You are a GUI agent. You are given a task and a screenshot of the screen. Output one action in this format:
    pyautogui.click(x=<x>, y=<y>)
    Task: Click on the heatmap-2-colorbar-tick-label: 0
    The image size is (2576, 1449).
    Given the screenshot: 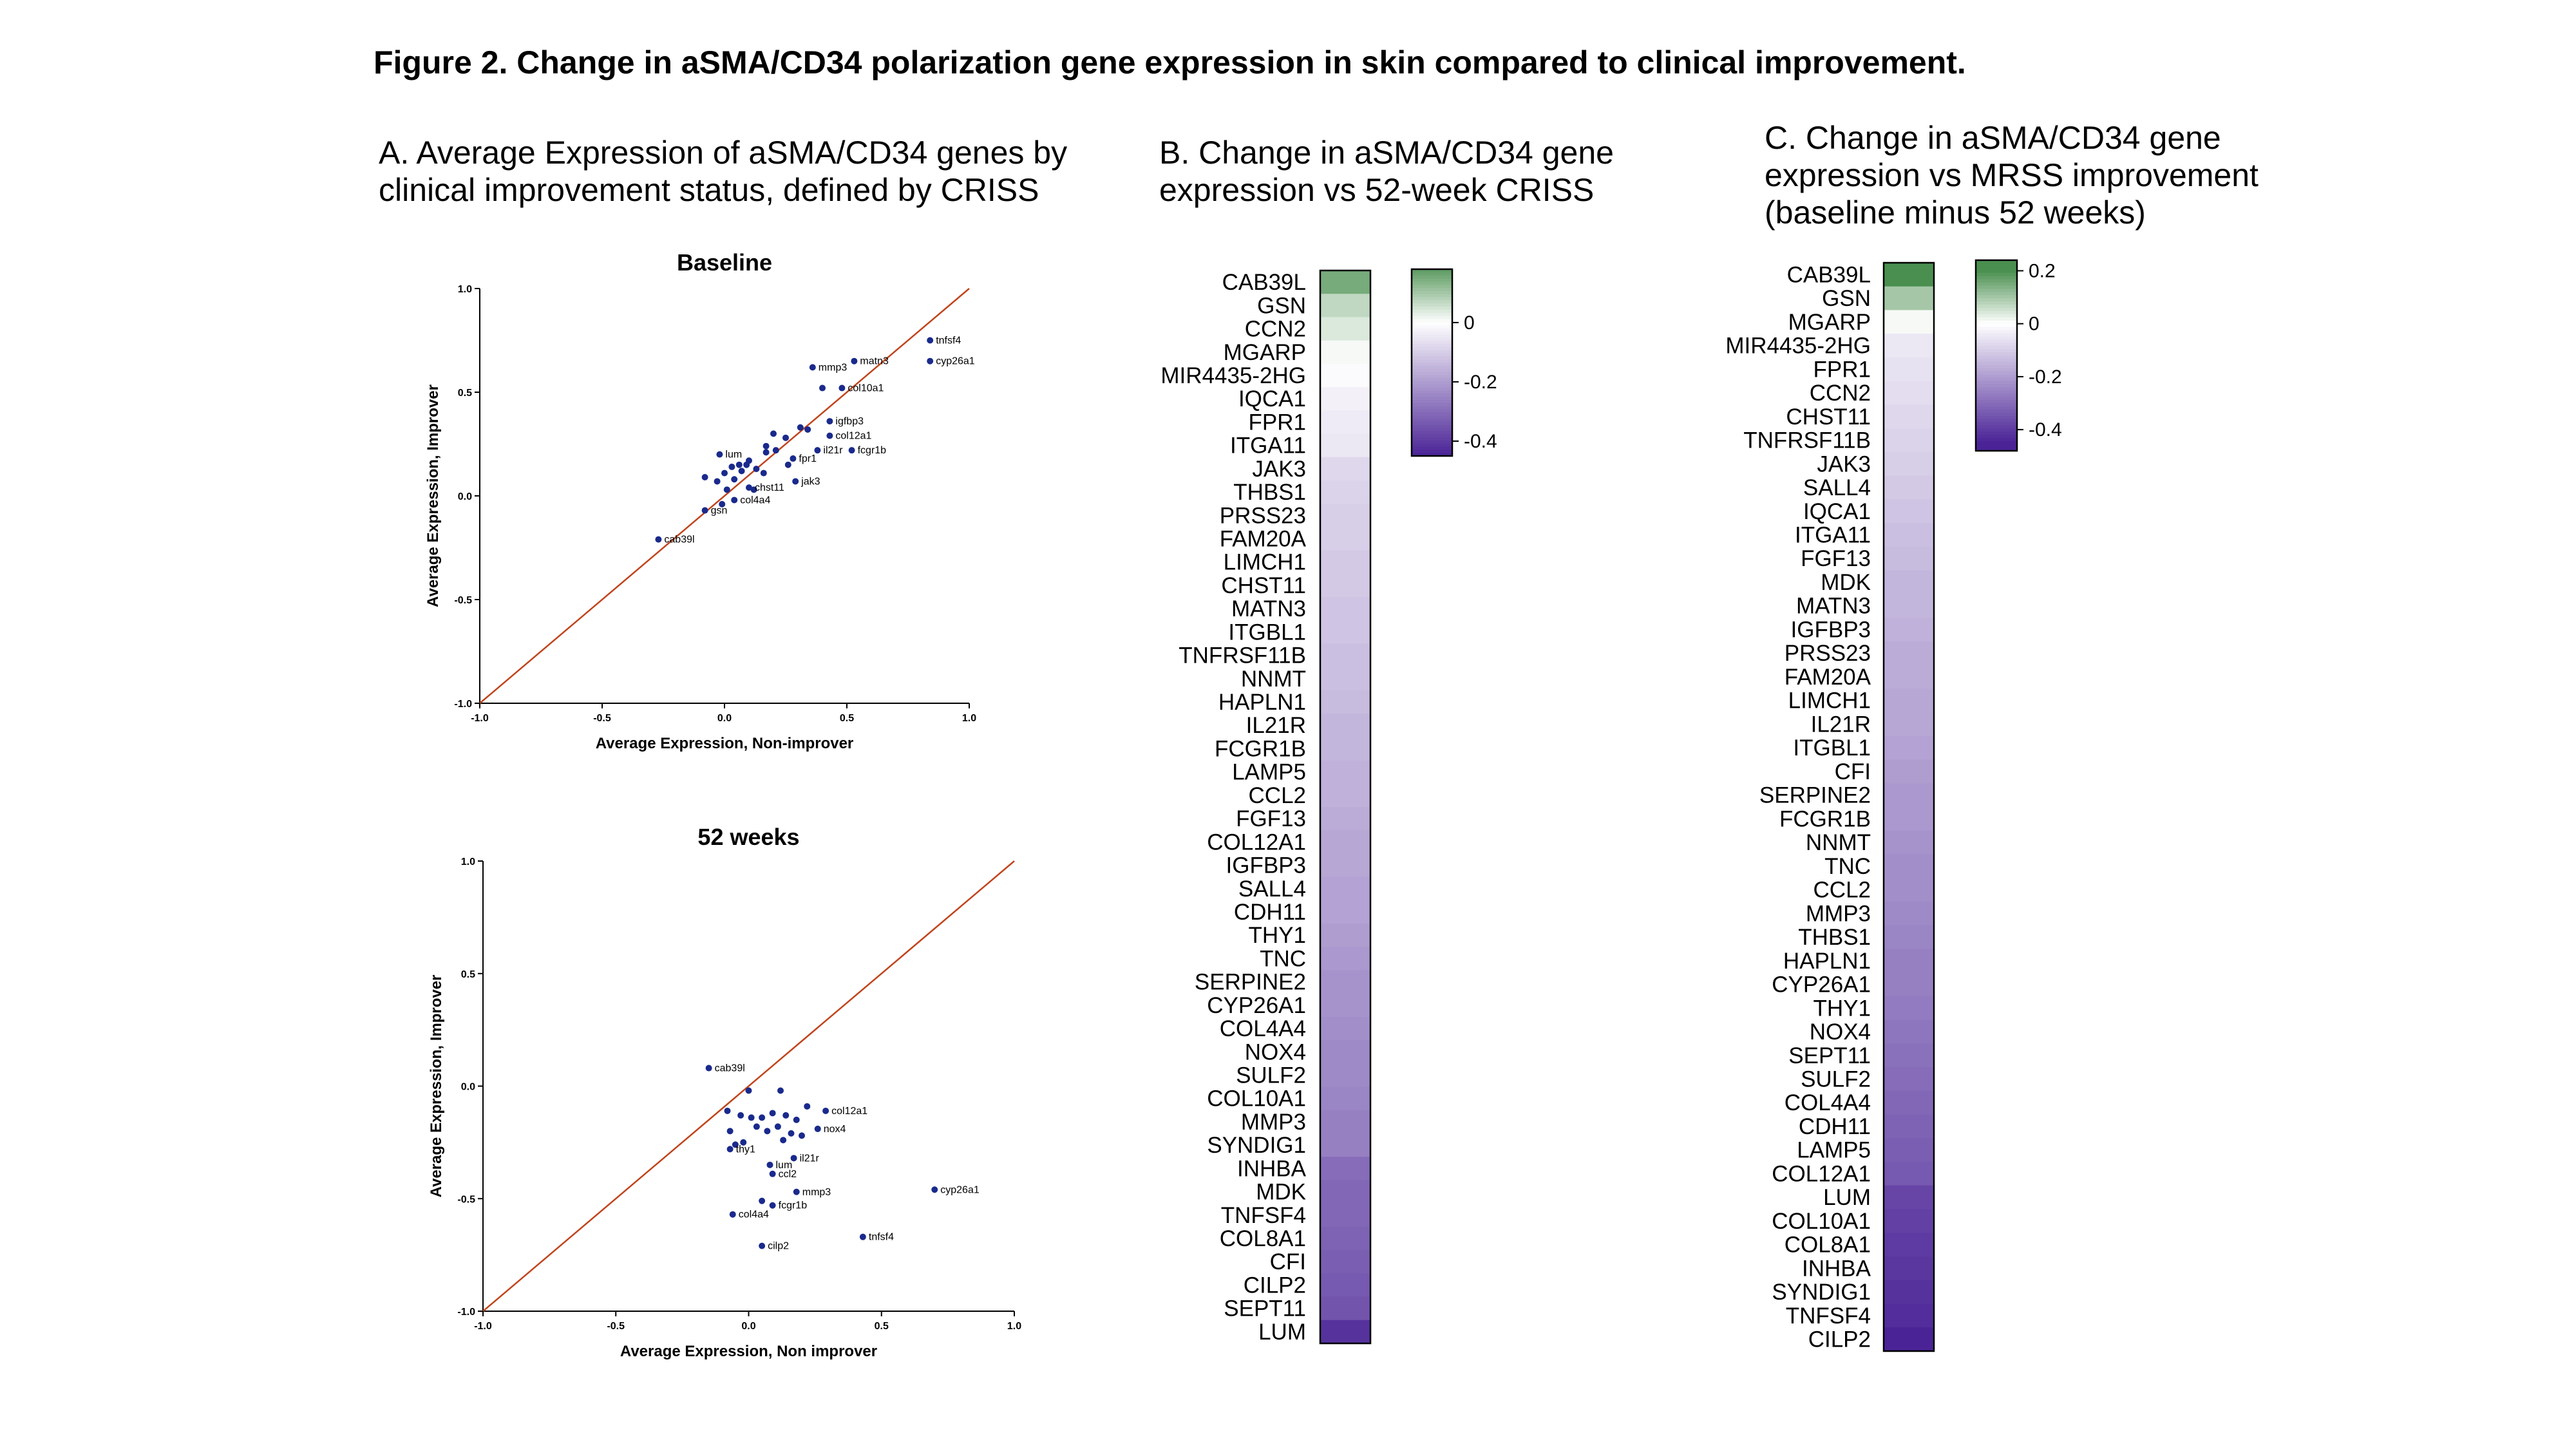 What is the action you would take?
    pyautogui.click(x=2035, y=325)
    